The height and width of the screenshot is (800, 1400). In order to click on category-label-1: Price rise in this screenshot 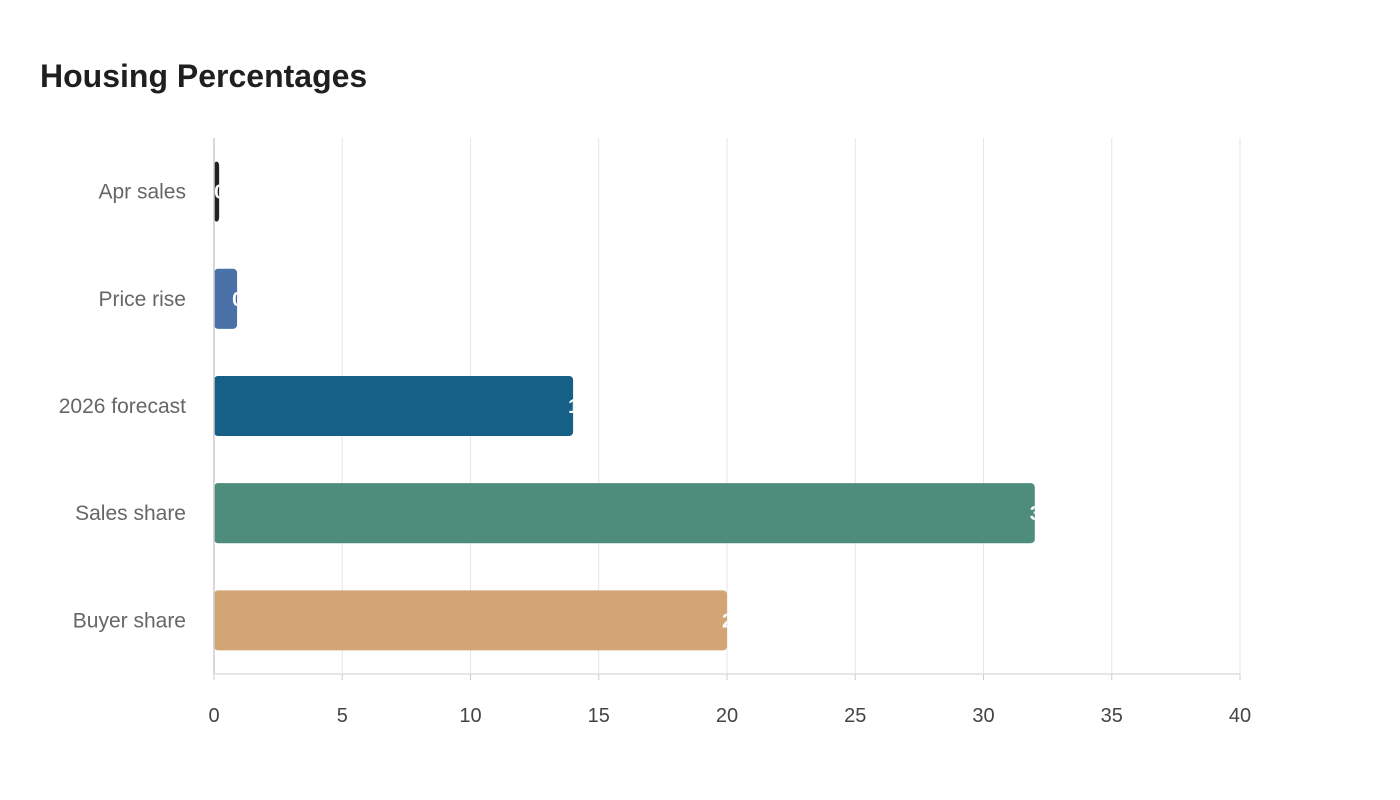, I will do `click(142, 299)`.